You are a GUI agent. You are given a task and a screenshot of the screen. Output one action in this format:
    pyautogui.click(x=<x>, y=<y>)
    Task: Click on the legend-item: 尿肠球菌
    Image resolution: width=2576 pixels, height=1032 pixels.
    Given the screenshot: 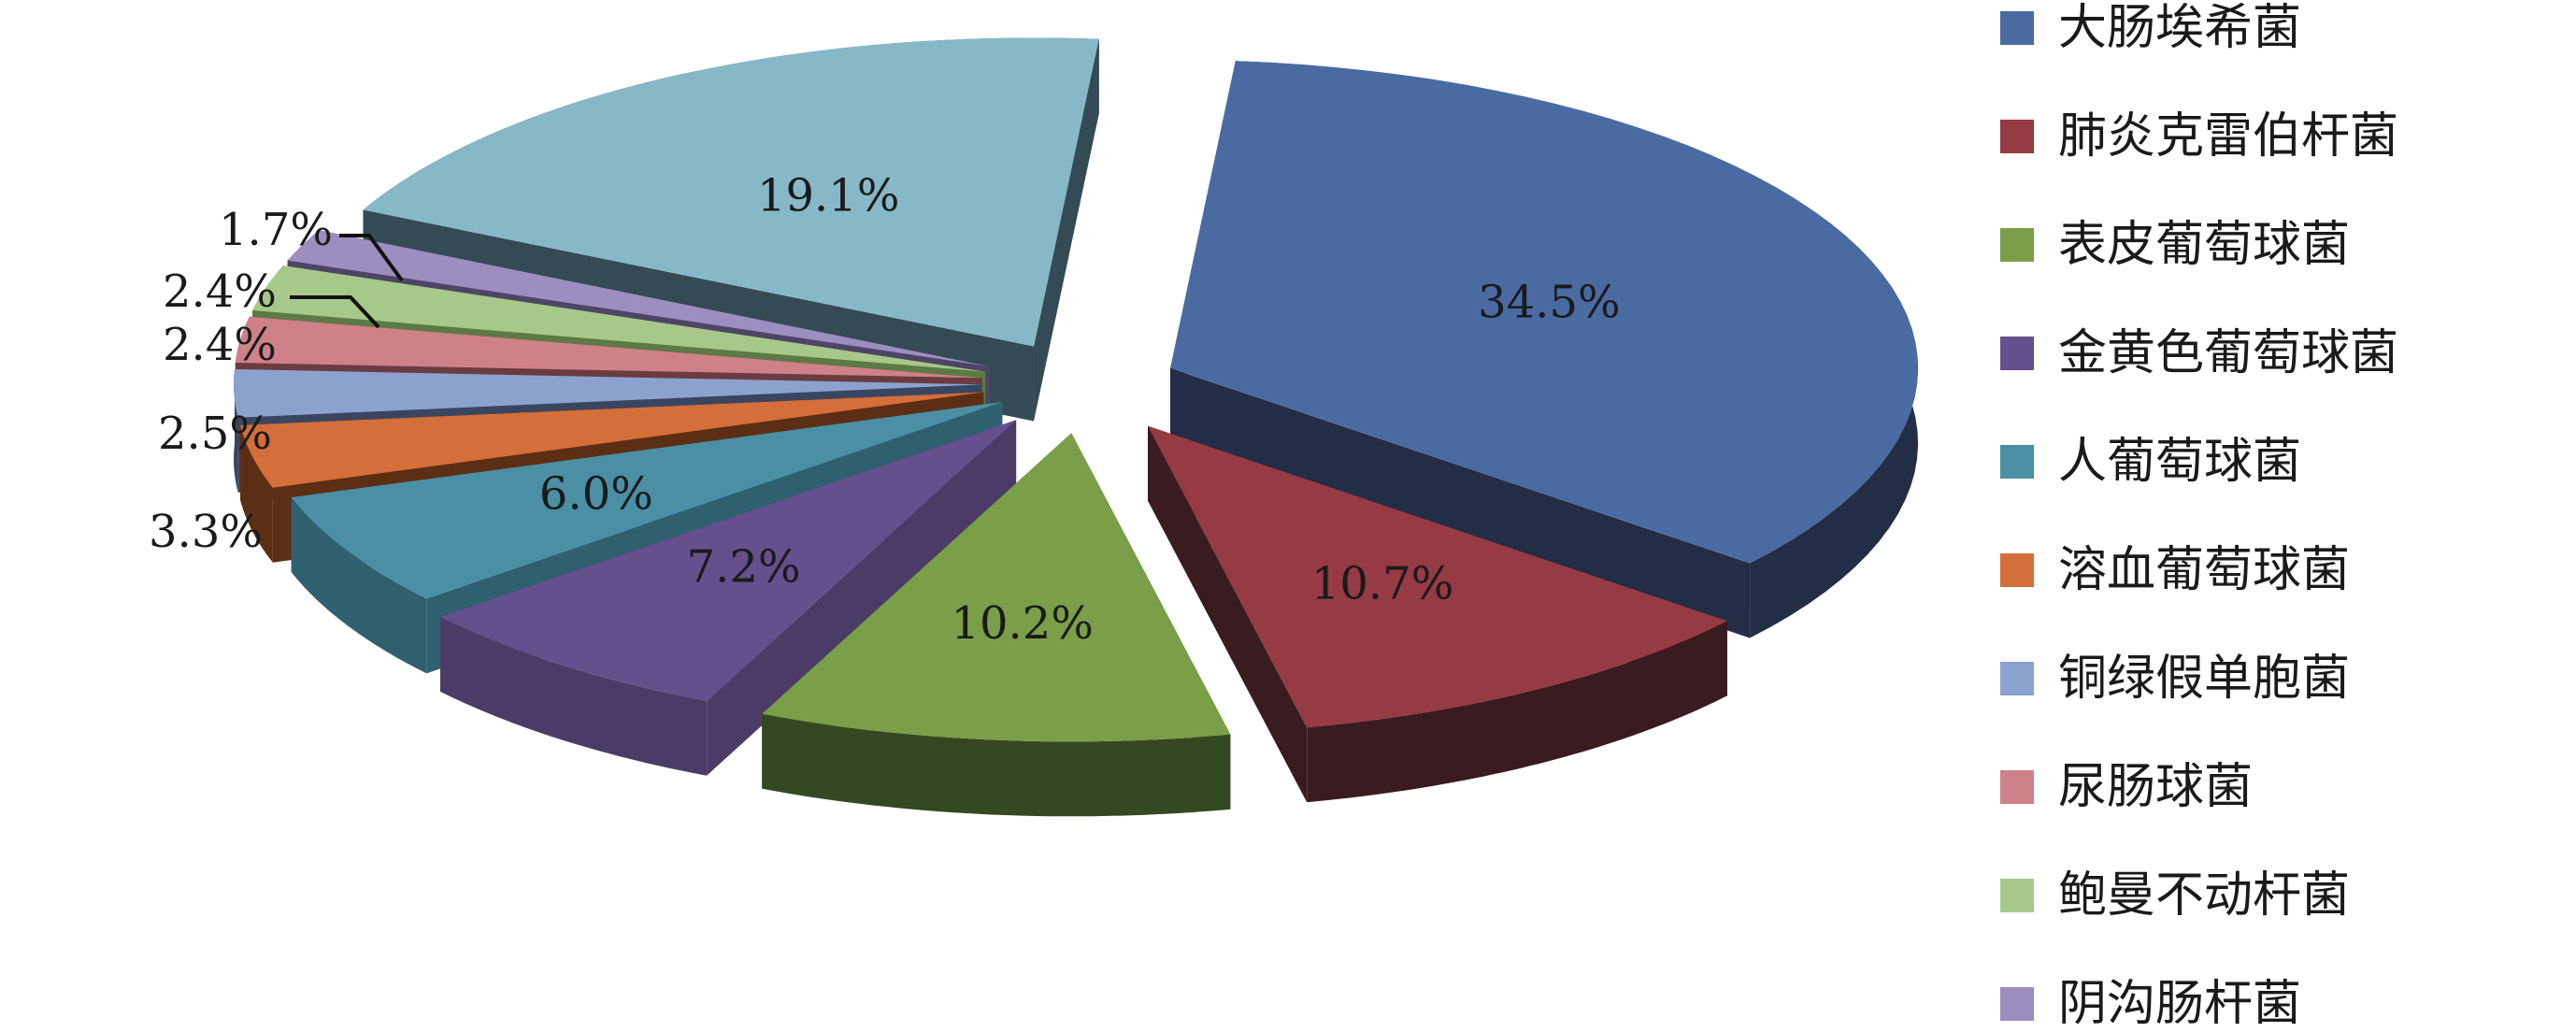 What is the action you would take?
    pyautogui.click(x=2126, y=787)
    